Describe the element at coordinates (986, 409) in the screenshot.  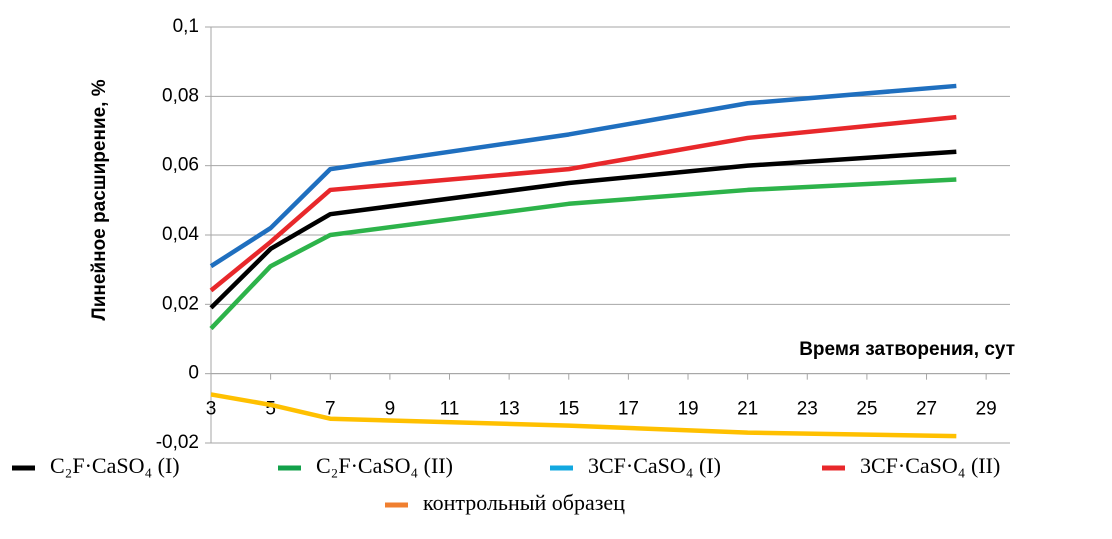
I see `x-tick-label: 29` at that location.